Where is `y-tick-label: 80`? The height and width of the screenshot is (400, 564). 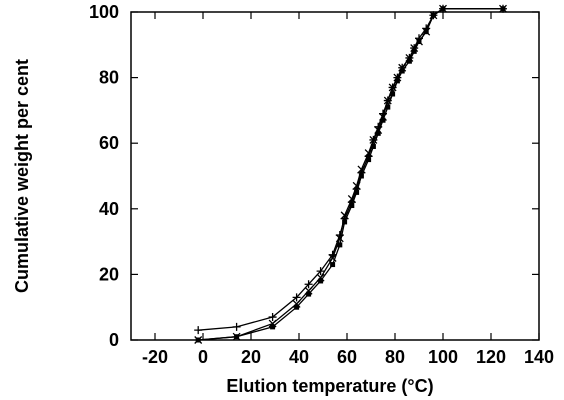 y-tick-label: 80 is located at coordinates (109, 78).